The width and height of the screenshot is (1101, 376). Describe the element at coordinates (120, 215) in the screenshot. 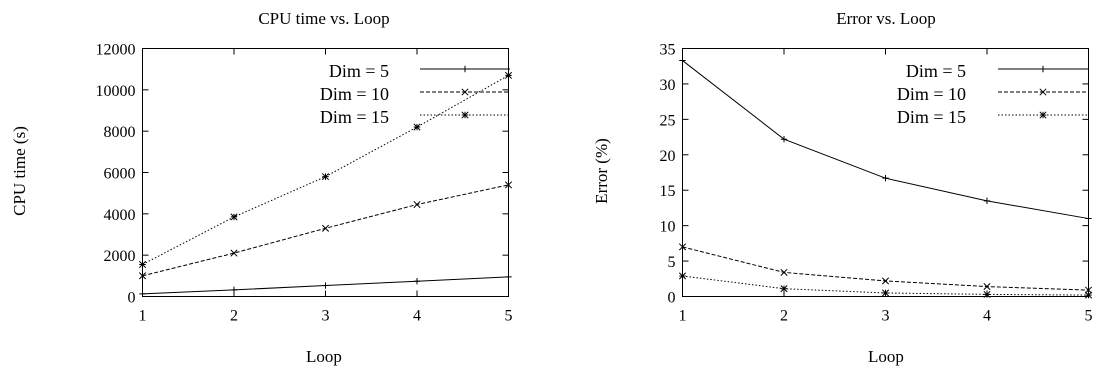

I see `y-tick-label: 4000` at that location.